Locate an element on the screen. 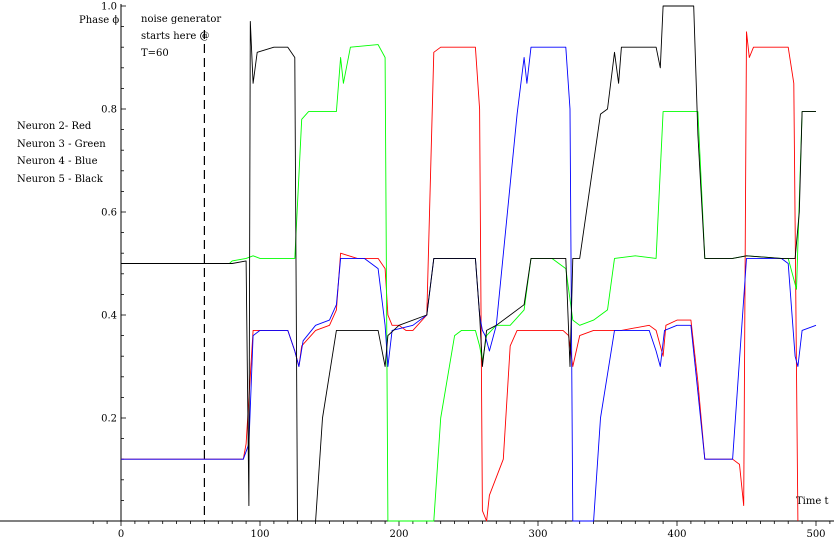  y-tick-label: 0.2 is located at coordinates (109, 419).